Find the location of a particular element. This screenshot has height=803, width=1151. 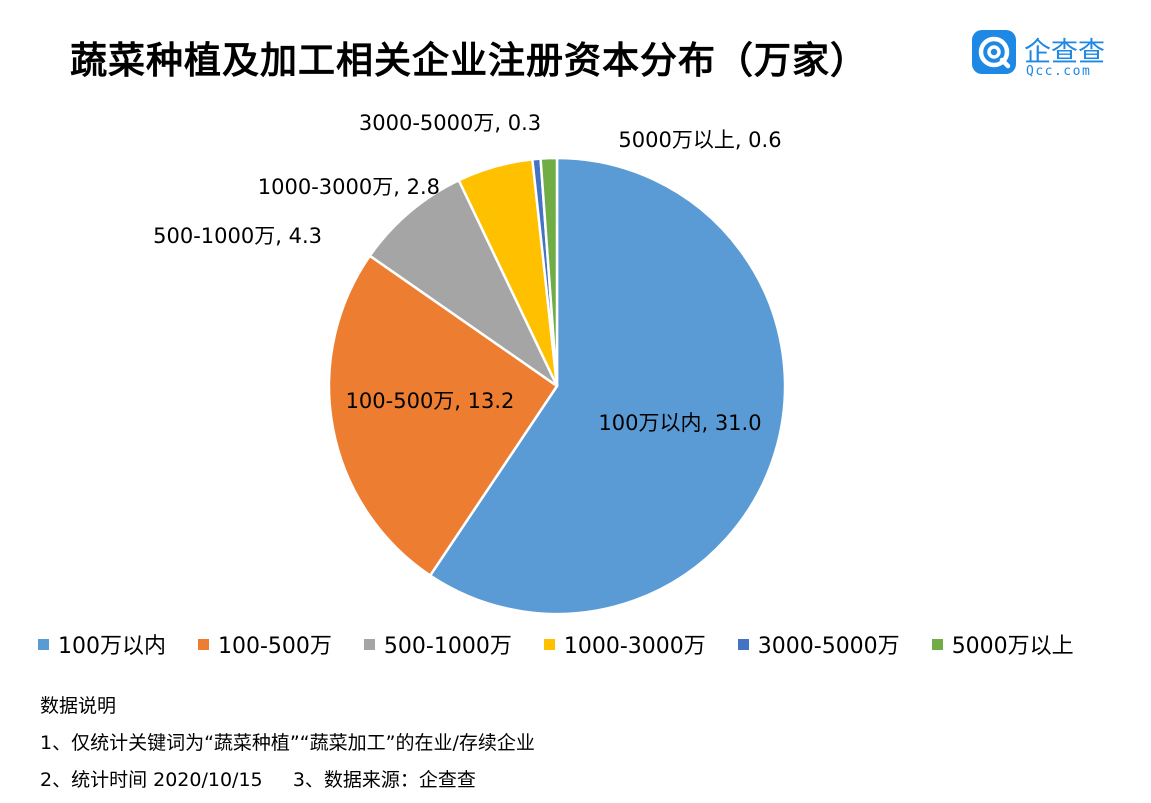

note-line-2: 2、统计时间 2020/10/15 3、数据来源：企查查 is located at coordinates (258, 780).